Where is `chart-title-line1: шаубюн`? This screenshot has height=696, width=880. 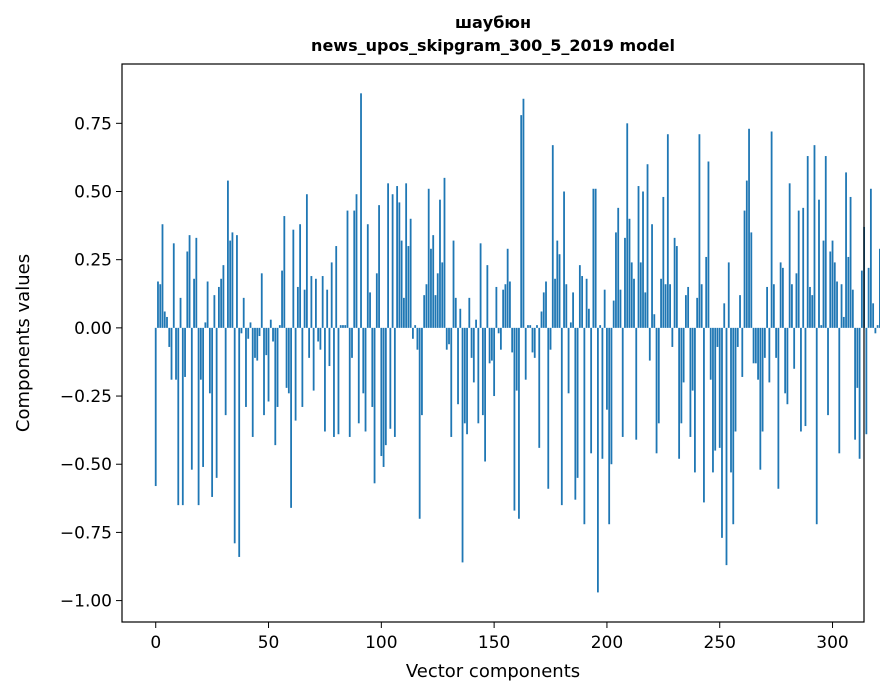 chart-title-line1: шаубюн is located at coordinates (493, 22).